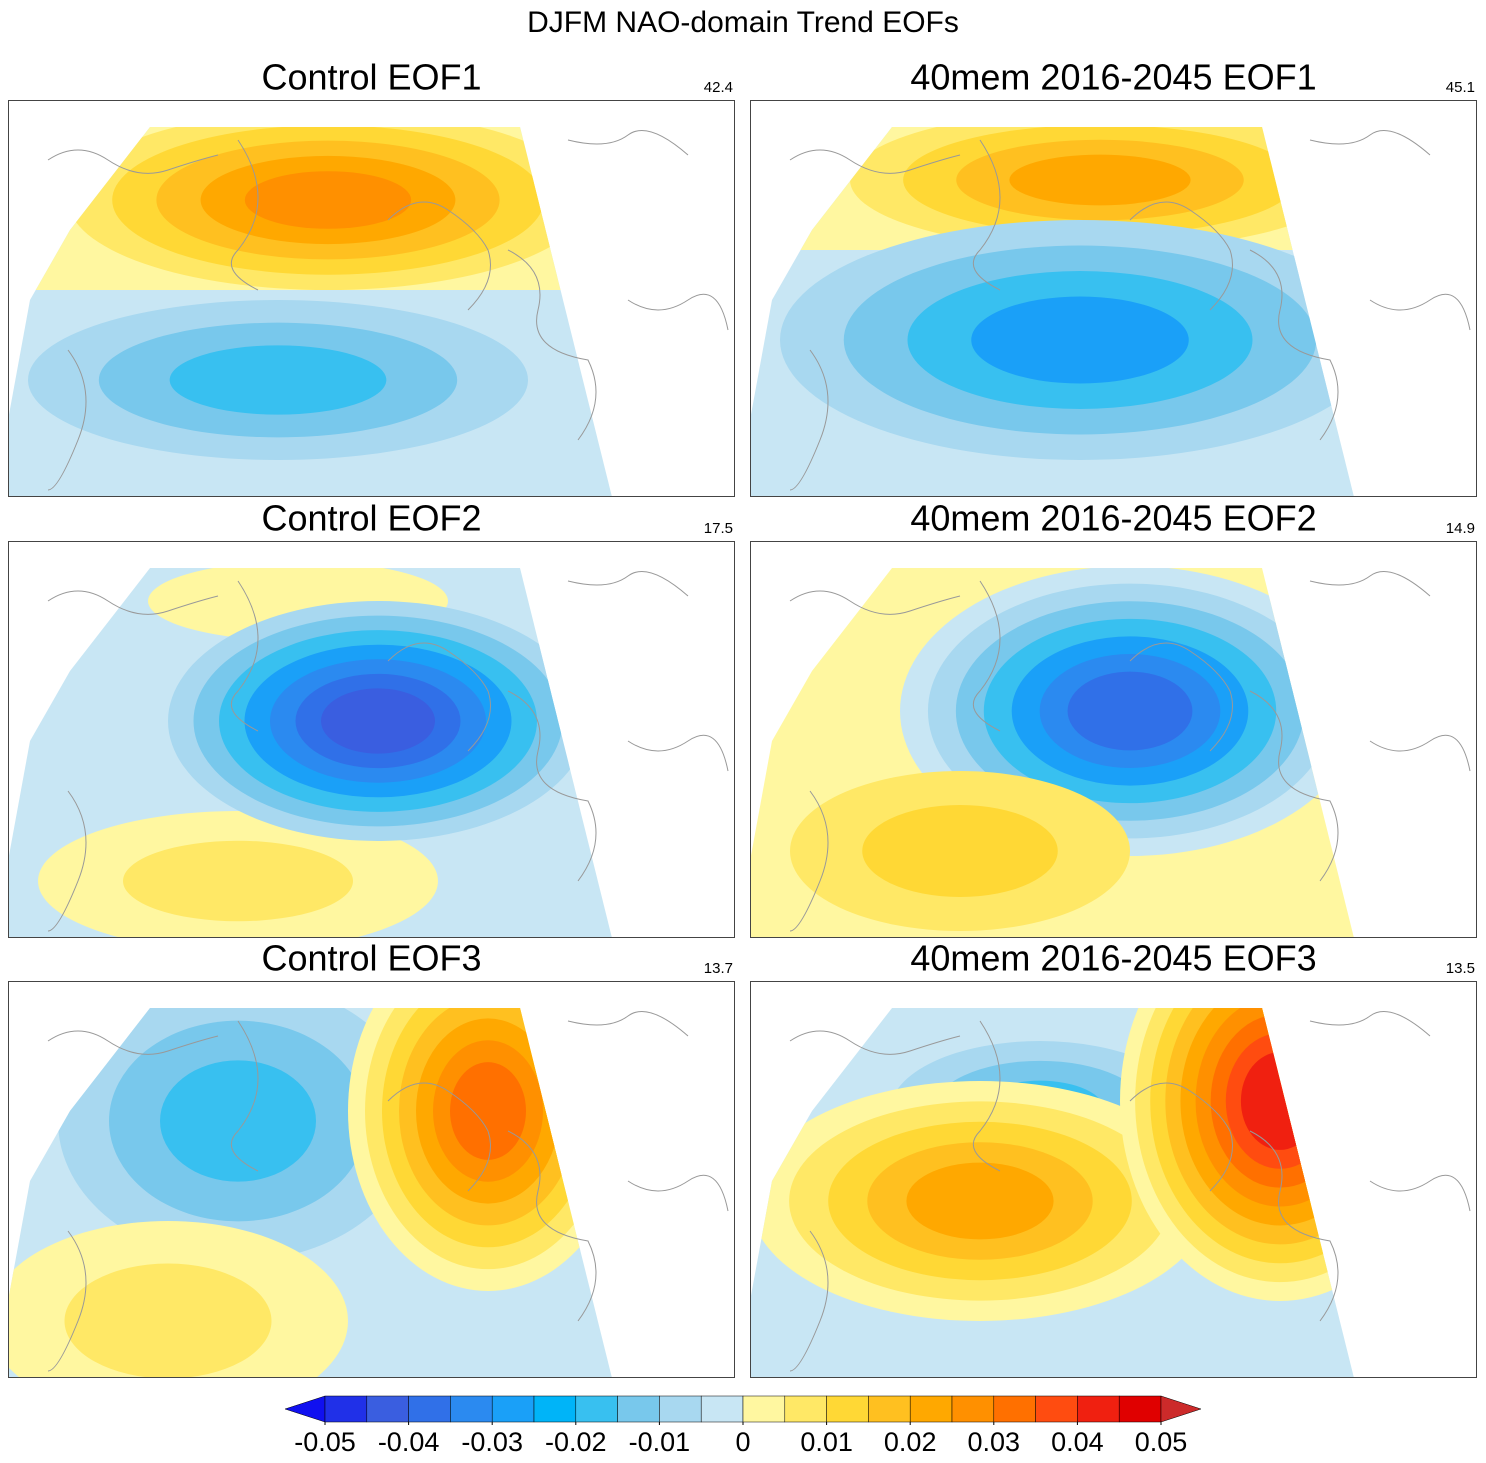  What do you see at coordinates (1460, 968) in the screenshot?
I see `panel-percent: 13.5` at bounding box center [1460, 968].